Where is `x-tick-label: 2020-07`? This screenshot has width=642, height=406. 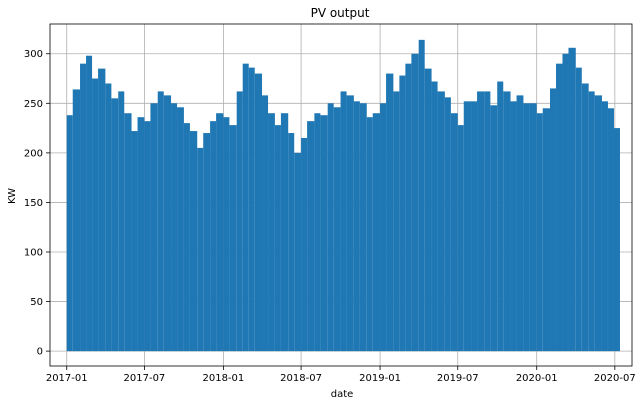 x-tick-label: 2020-07 is located at coordinates (615, 378).